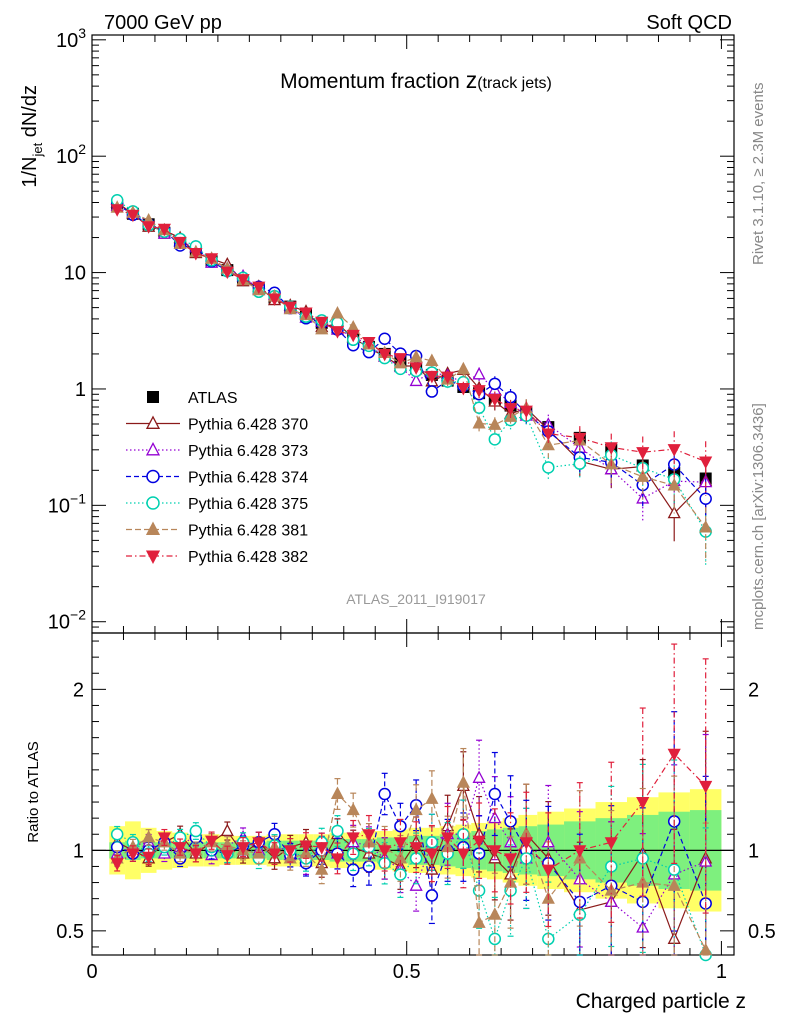 This screenshot has height=1024, width=786. I want to click on legend-label: Pythia 6.428 375, so click(248, 504).